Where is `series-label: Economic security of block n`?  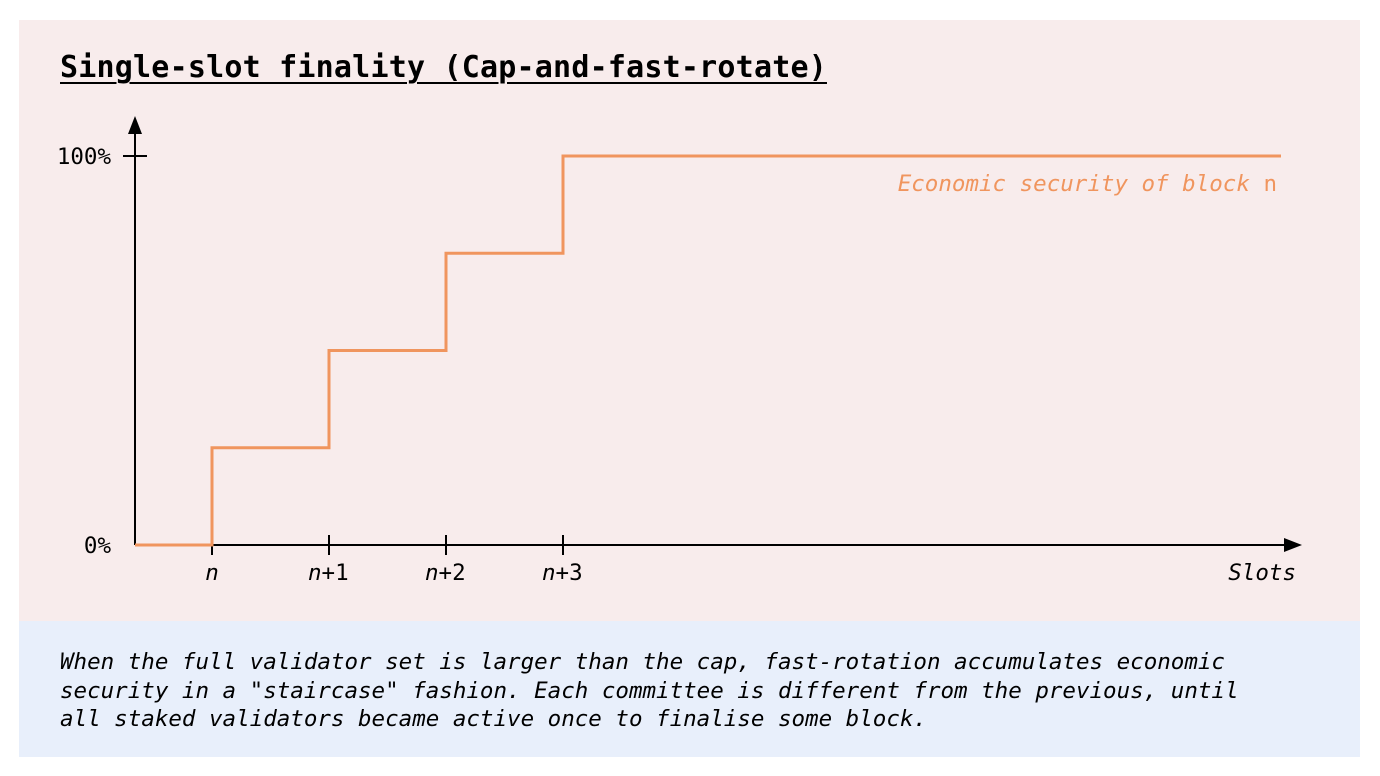
series-label: Economic security of block n is located at coordinates (1087, 184).